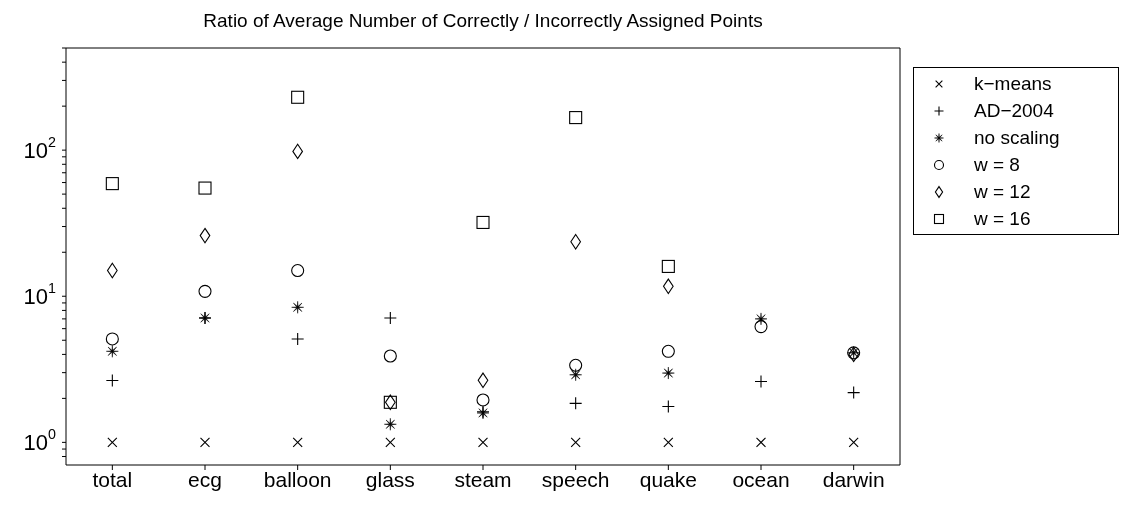  Describe the element at coordinates (1014, 110) in the screenshot. I see `legend-label: AD−2004` at that location.